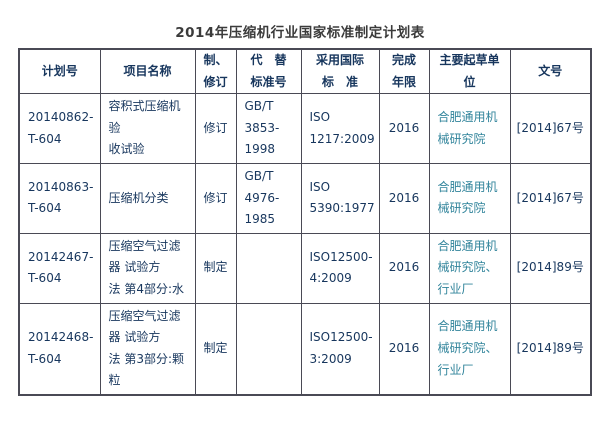  Describe the element at coordinates (147, 198) in the screenshot. I see `cell-project-name: 压缩机分类` at that location.